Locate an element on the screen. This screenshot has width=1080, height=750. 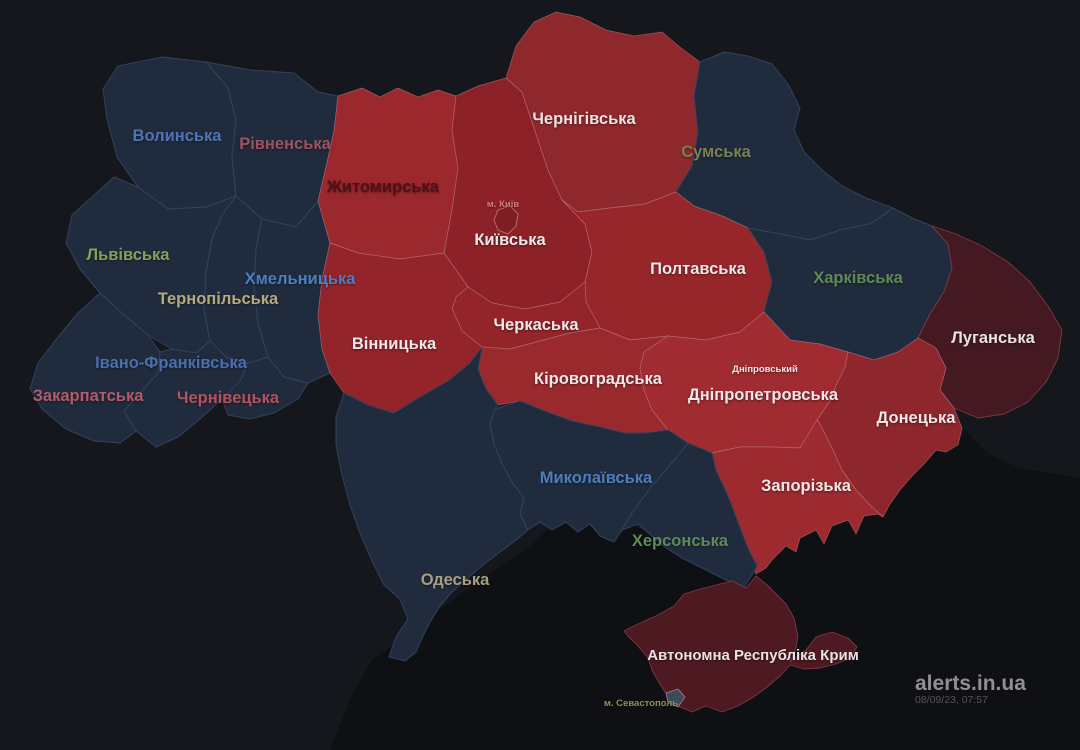
region-khersonska is located at coordinates (689, 516).